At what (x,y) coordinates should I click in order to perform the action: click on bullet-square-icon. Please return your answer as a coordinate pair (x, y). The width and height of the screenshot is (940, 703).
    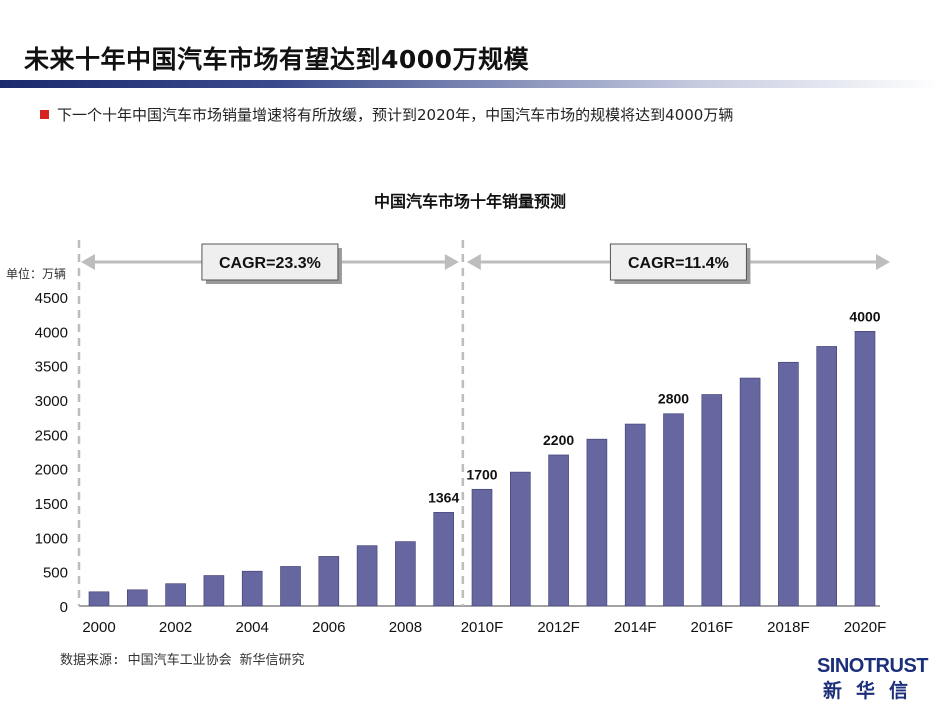
    Looking at the image, I should click on (44, 114).